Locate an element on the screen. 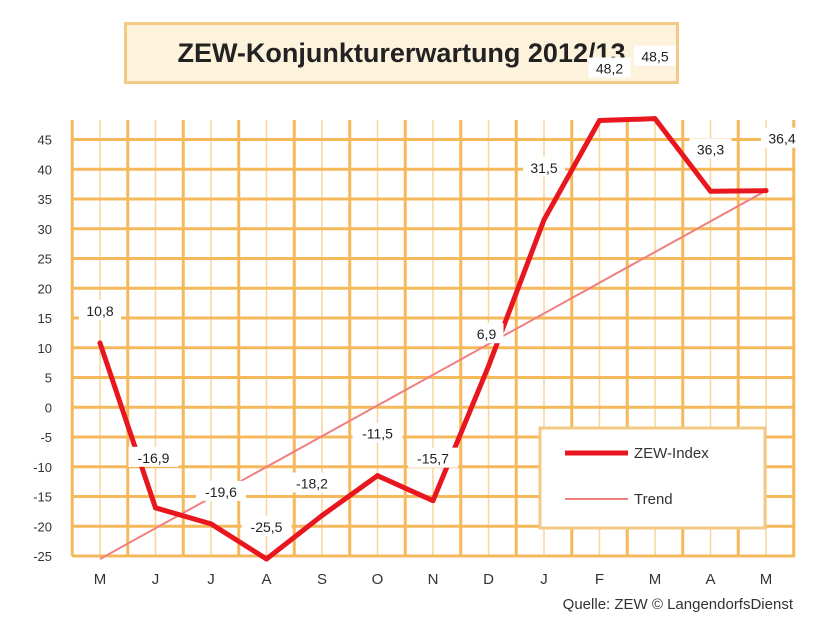 This screenshot has width=815, height=640. x-tick-label: D is located at coordinates (488, 579).